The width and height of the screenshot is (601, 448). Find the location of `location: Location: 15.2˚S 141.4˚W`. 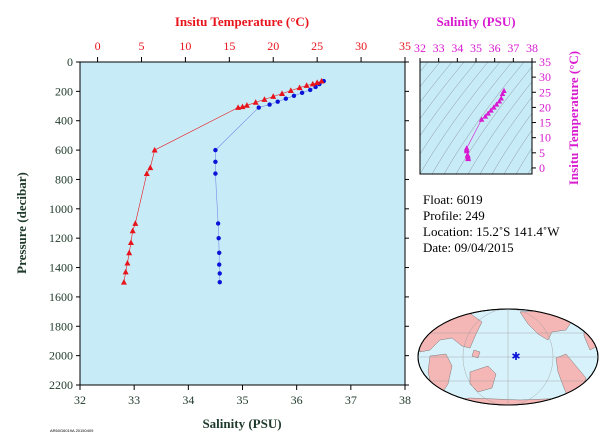

location: Location: 15.2˚S 141.4˚W is located at coordinates (491, 231).